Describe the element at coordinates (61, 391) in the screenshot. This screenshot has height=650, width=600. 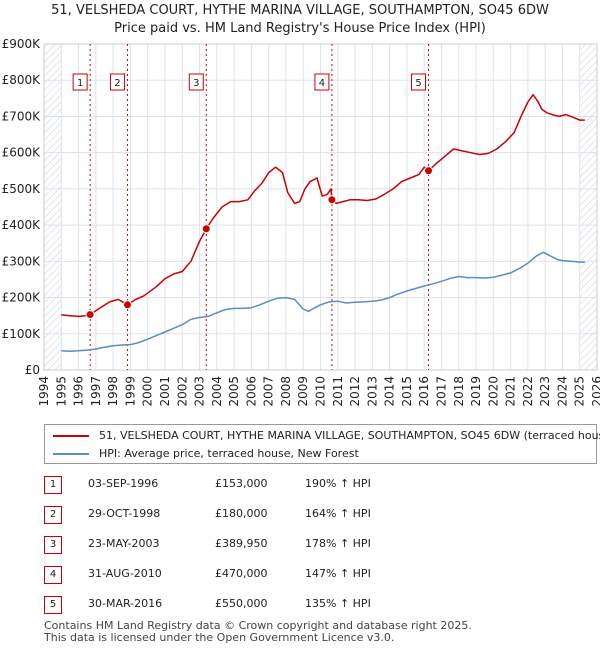
I see `x-tick-label: 1995` at that location.